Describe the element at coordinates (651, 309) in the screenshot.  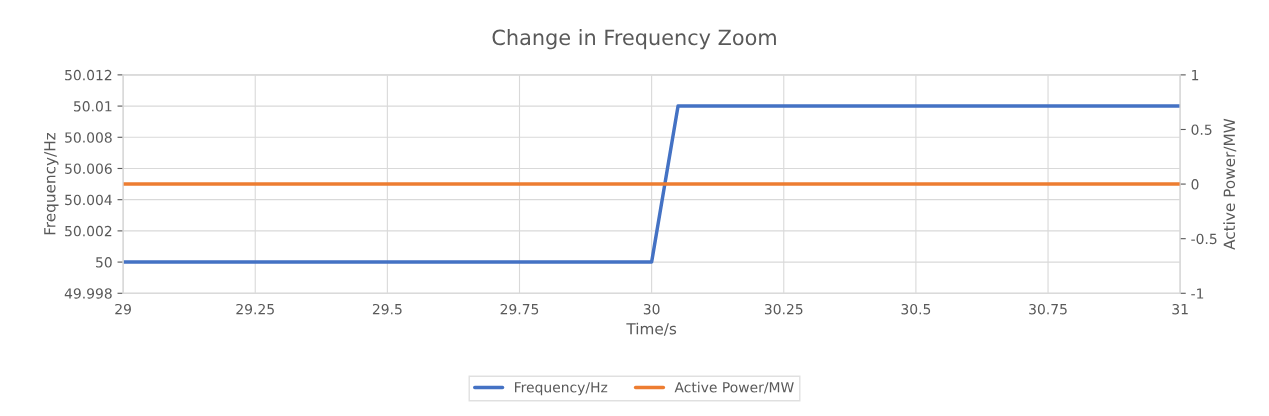
I see `x-tick-label: 30` at that location.